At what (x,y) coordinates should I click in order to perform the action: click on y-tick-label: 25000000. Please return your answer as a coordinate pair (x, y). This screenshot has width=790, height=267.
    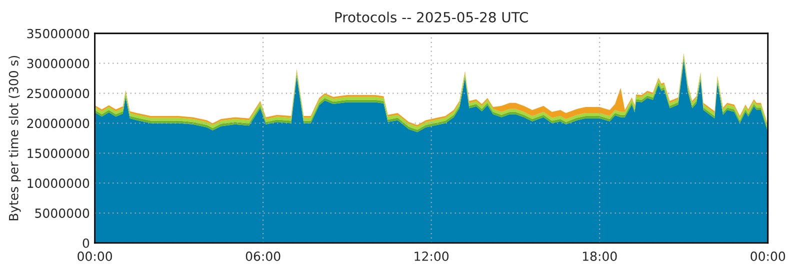
    Looking at the image, I should click on (58, 93).